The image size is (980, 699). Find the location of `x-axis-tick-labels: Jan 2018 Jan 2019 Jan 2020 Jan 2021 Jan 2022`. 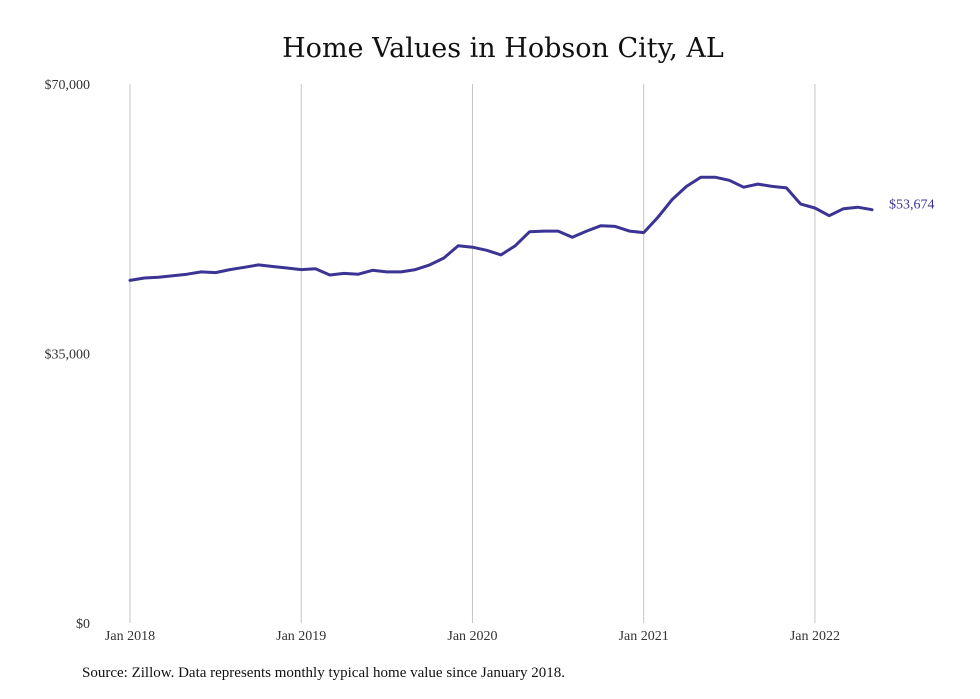

x-axis-tick-labels: Jan 2018 Jan 2019 Jan 2020 Jan 2021 Jan 2022 is located at coordinates (472, 636).